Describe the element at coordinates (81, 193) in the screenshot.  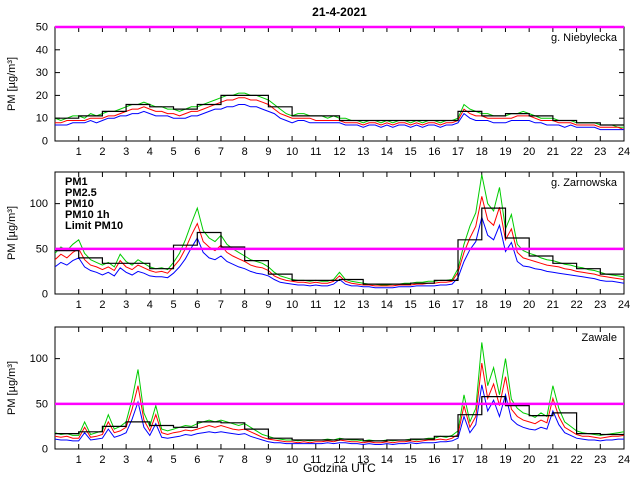
I see `legend-item-pm2-5: PM2.5` at that location.